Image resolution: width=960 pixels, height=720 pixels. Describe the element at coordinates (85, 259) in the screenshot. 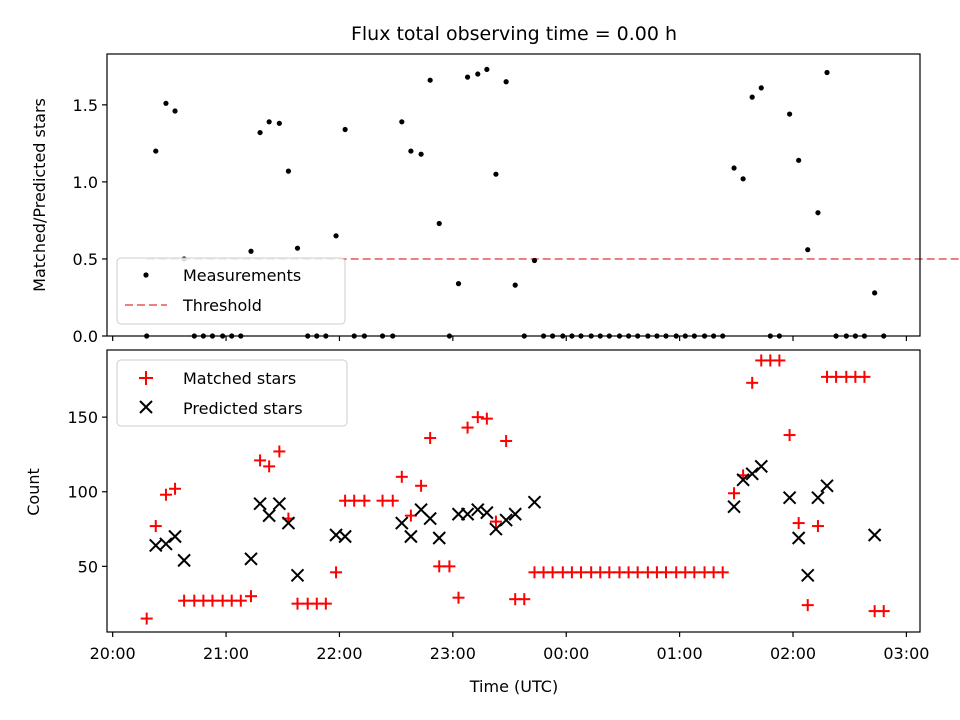

I see `top-y-tick-label: 0.5` at that location.